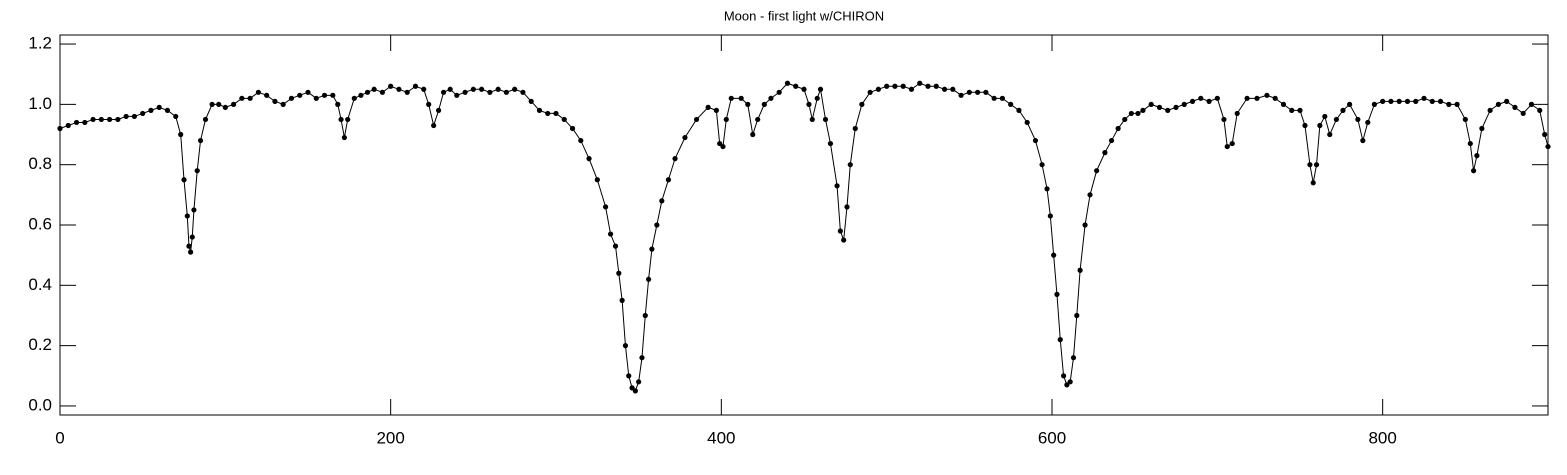 The image size is (1567, 475). What do you see at coordinates (40, 344) in the screenshot?
I see `y-tick-label: 0.2` at bounding box center [40, 344].